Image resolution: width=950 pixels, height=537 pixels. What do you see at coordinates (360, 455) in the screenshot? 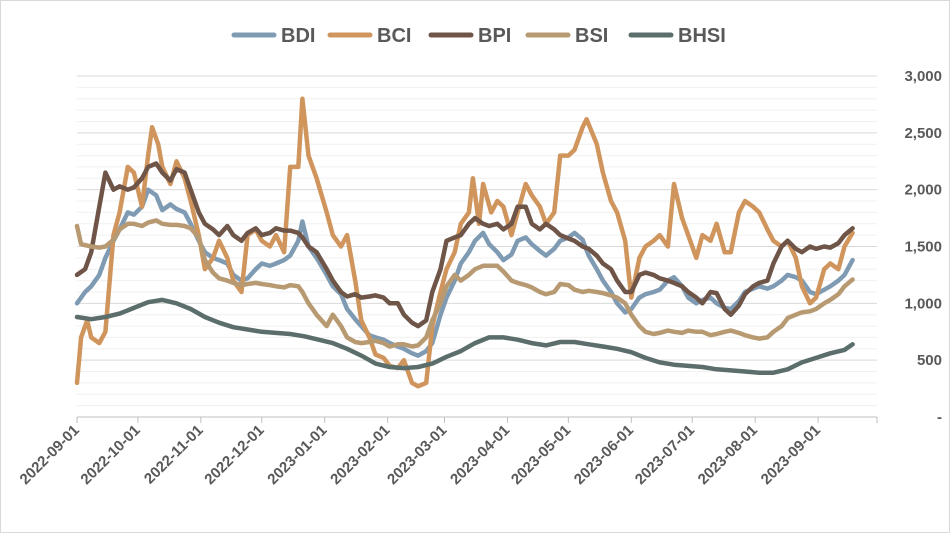
I see `x-tick-label: 2023-02-01` at bounding box center [360, 455].